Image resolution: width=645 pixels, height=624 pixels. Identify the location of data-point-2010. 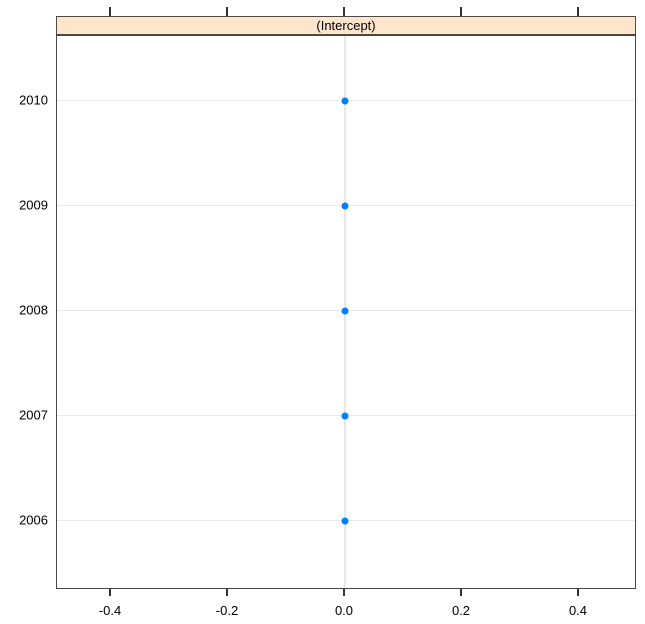
(345, 100).